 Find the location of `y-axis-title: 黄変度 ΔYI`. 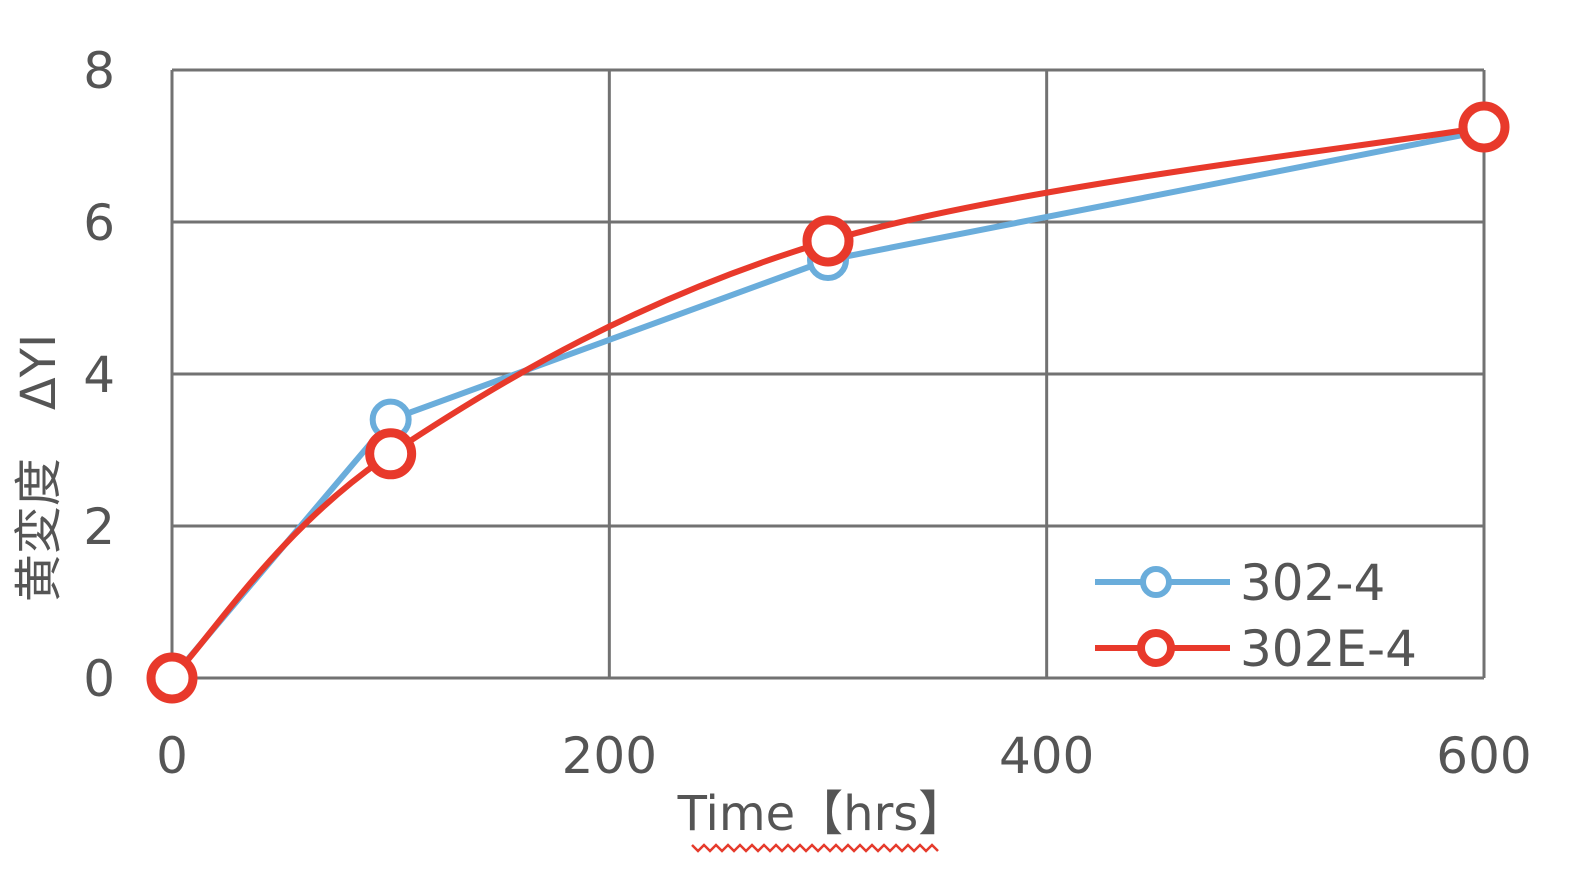

y-axis-title: 黄変度 ΔYI is located at coordinates (39, 468).